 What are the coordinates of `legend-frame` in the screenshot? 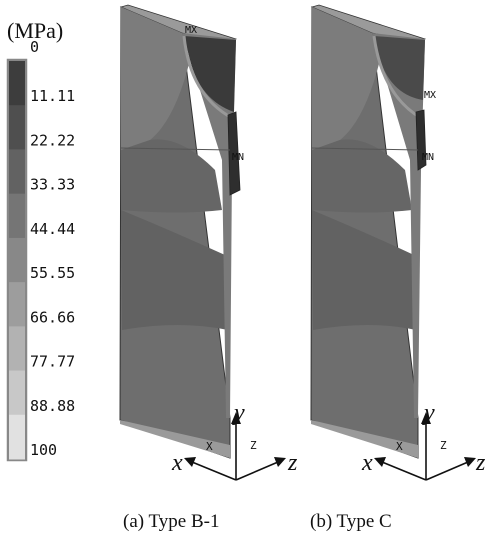 It's located at (17, 260).